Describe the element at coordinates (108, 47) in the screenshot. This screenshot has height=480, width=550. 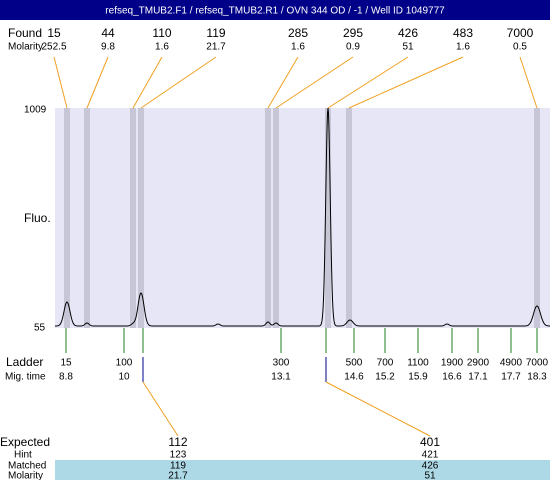
I see `found-molarity: 9.8` at that location.